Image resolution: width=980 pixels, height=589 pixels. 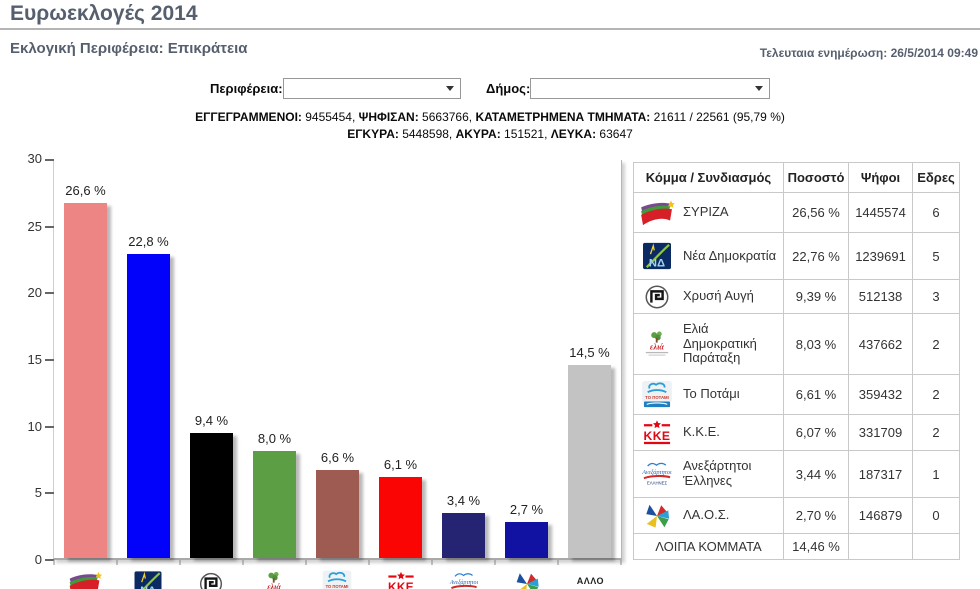 I want to click on party-seats: 5, so click(x=936, y=256).